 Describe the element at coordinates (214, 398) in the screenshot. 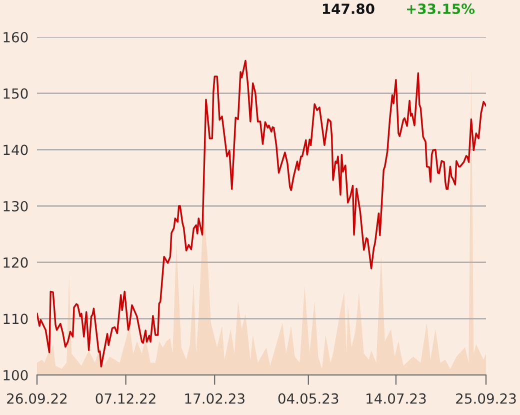

I see `x-tick-label: 17.02.23` at that location.